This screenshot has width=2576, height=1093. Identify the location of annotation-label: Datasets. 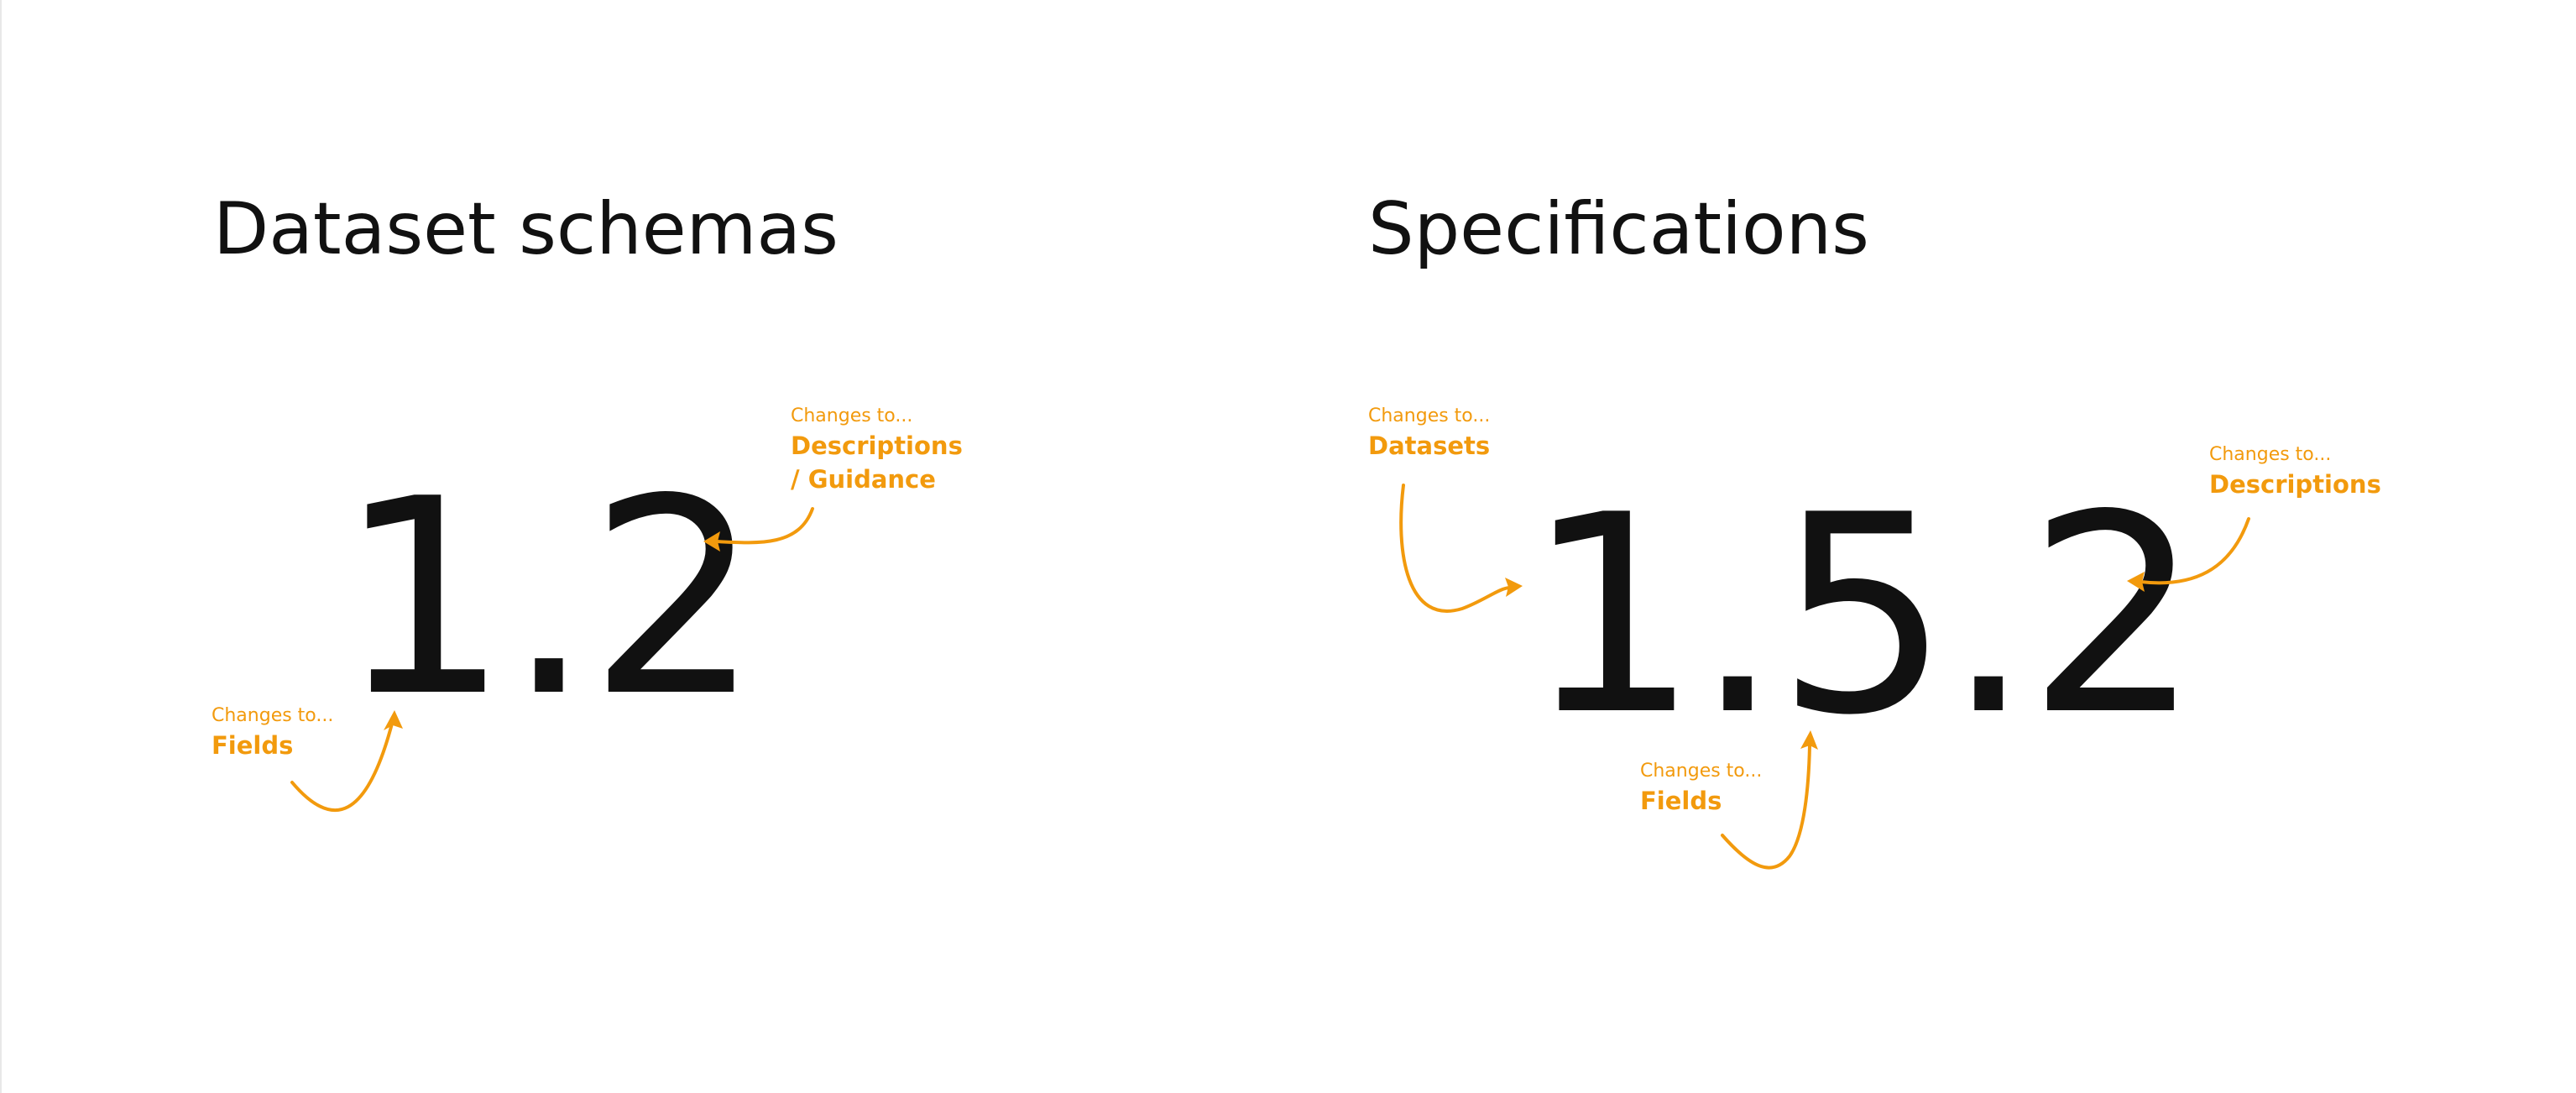
(1429, 446).